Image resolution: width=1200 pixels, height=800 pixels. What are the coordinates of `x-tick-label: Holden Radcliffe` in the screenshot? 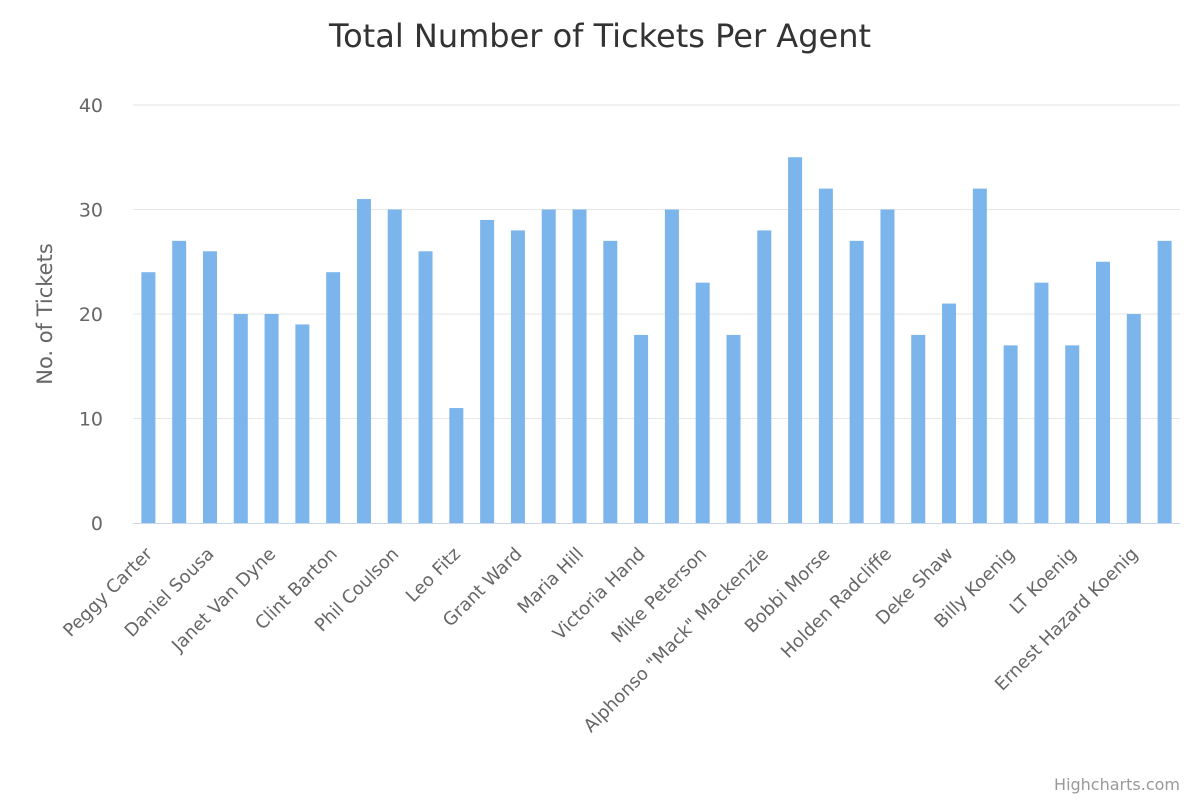 It's located at (836, 603).